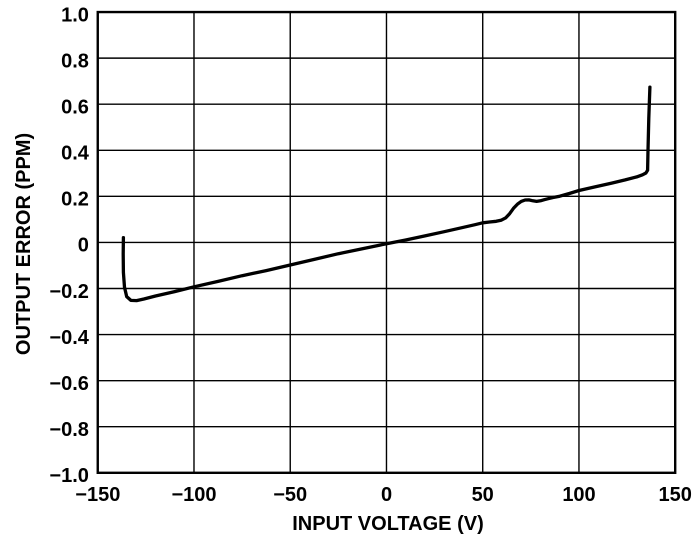 The height and width of the screenshot is (544, 695). Describe the element at coordinates (387, 524) in the screenshot. I see `svg-text: INPUT VOLTAGE (V)` at that location.